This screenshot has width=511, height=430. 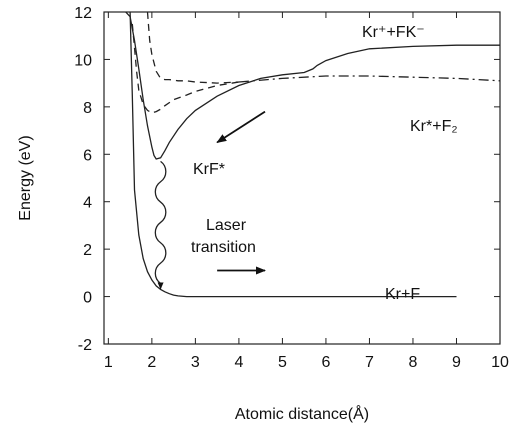 What do you see at coordinates (83, 60) in the screenshot?
I see `y-tick-label: 10` at bounding box center [83, 60].